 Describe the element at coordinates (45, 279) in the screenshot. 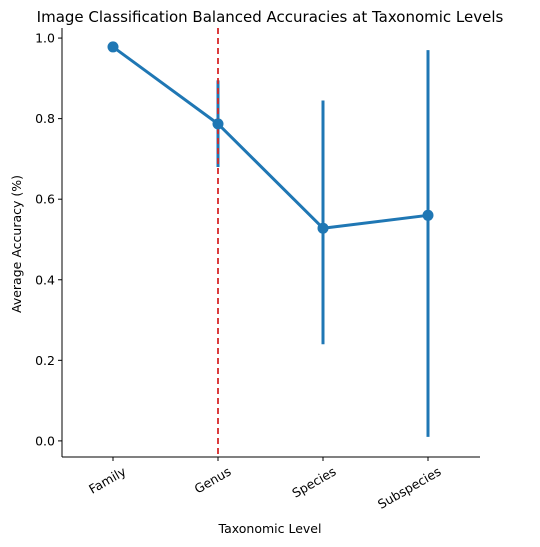

I see `y-tick-label: 0.4` at that location.